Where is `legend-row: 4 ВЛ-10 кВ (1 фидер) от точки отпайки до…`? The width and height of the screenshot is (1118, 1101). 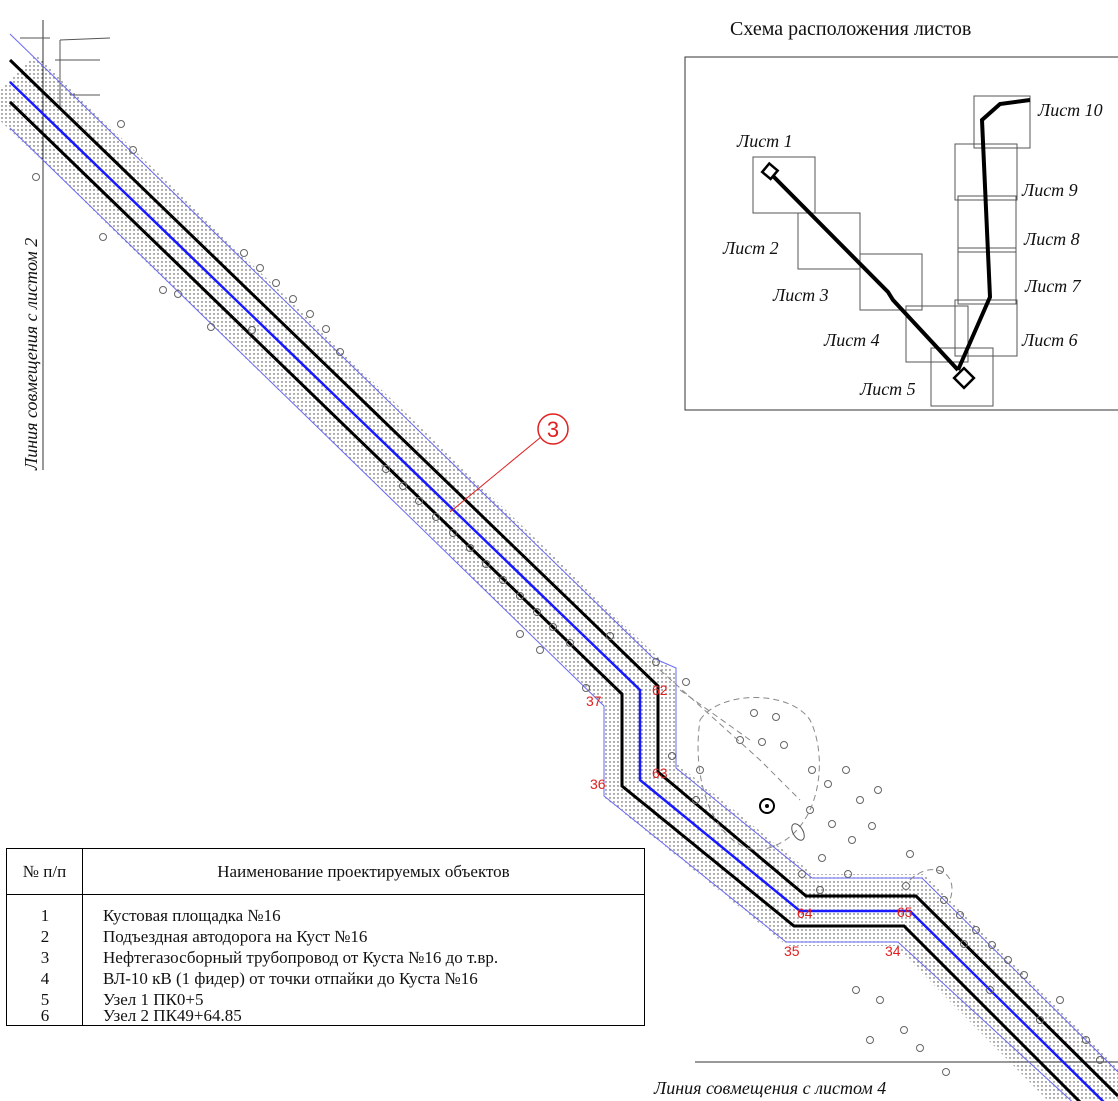
legend-row: 4 ВЛ-10 кВ (1 фидер) от точки отпайки до… is located at coordinates (325, 978).